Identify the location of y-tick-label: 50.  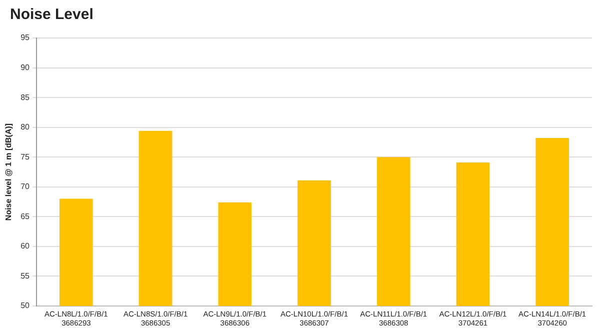
(25, 305).